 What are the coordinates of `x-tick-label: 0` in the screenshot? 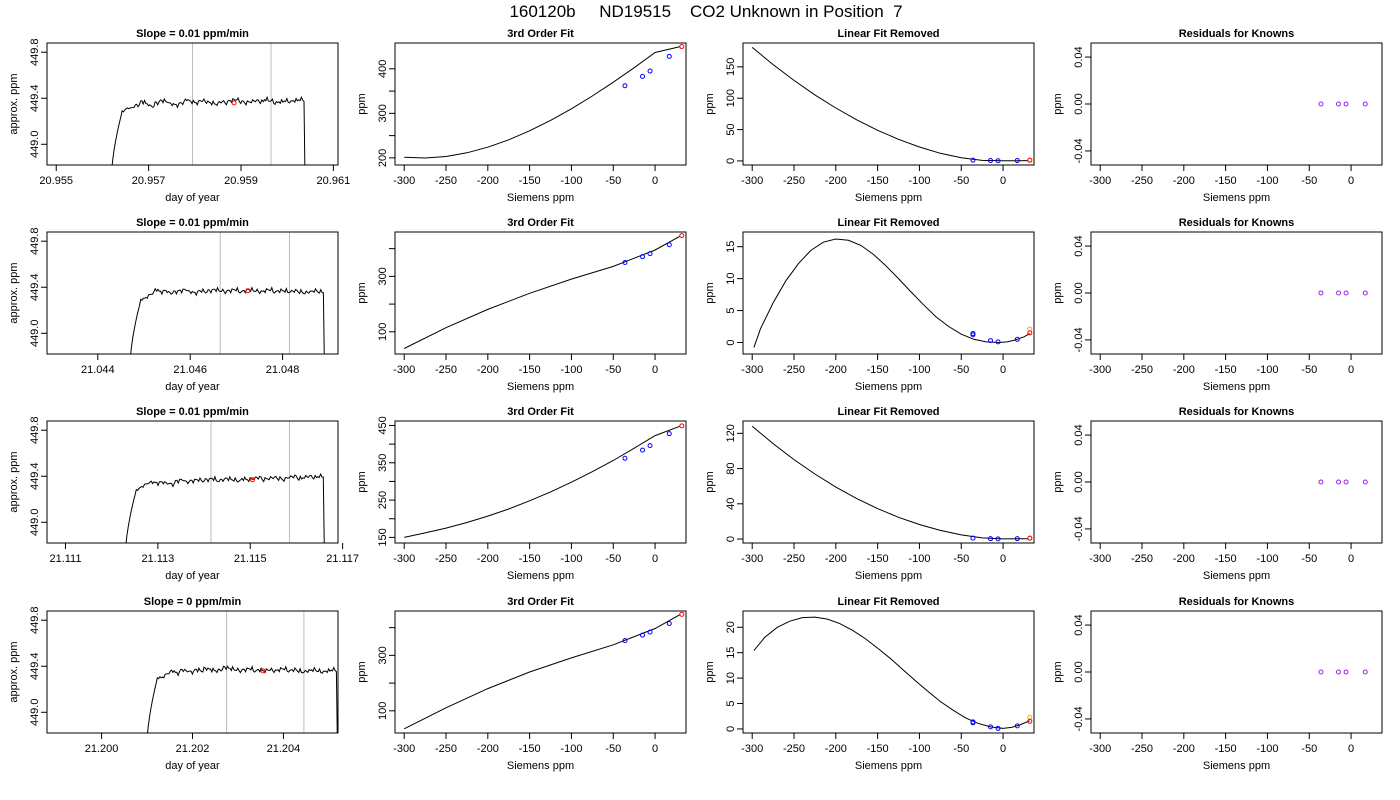 It's located at (1351, 370).